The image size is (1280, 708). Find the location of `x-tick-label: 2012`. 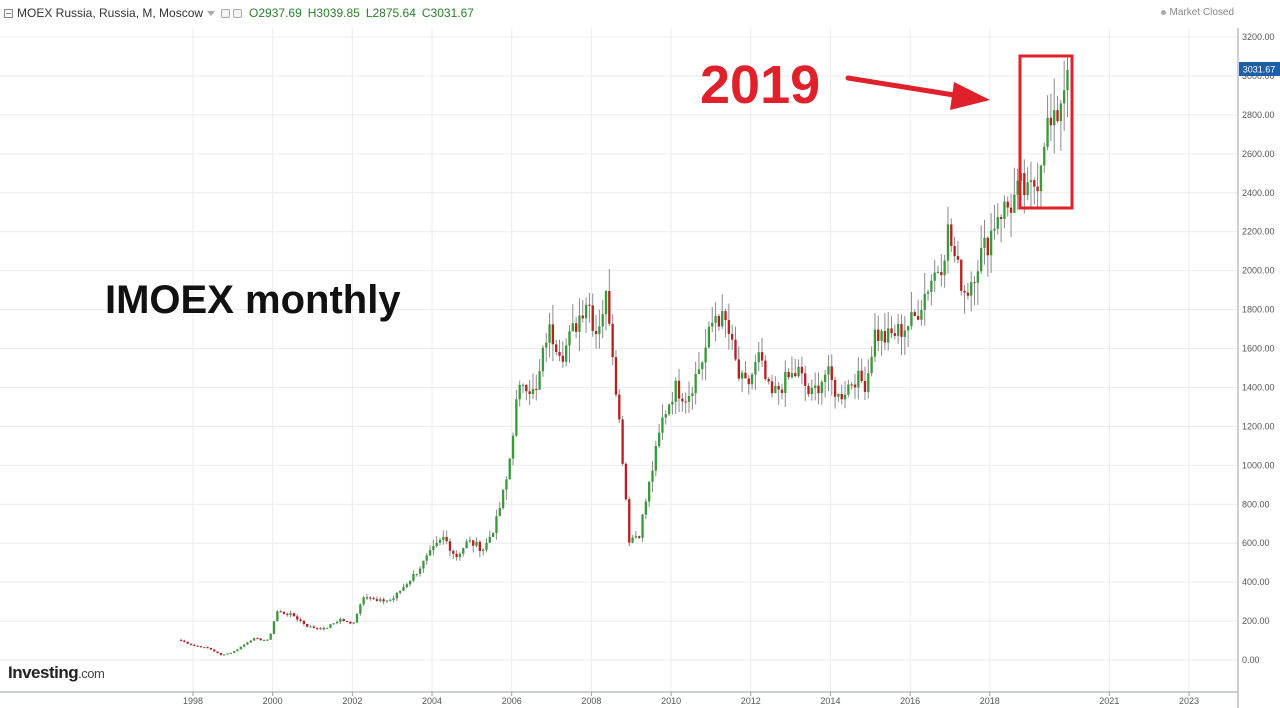

x-tick-label: 2012 is located at coordinates (751, 701).